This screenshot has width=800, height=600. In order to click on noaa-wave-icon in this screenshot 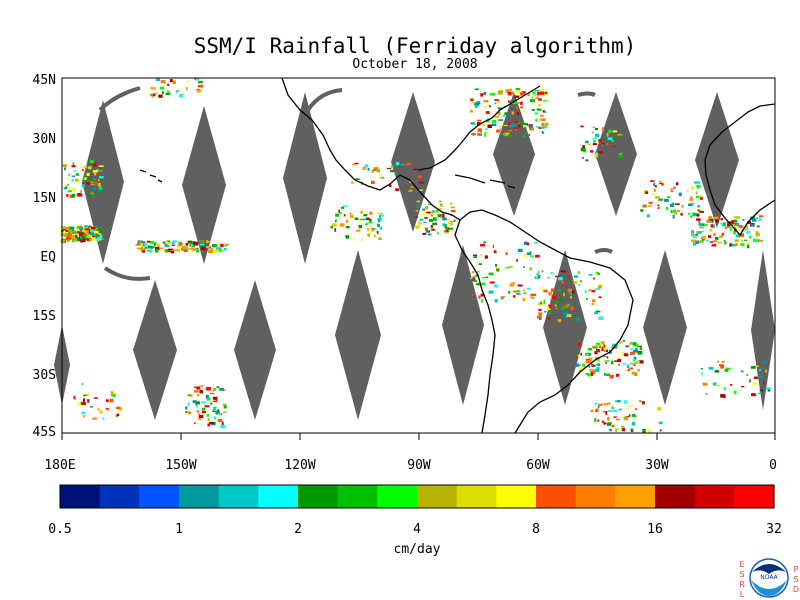, I will do `click(769, 588)`.